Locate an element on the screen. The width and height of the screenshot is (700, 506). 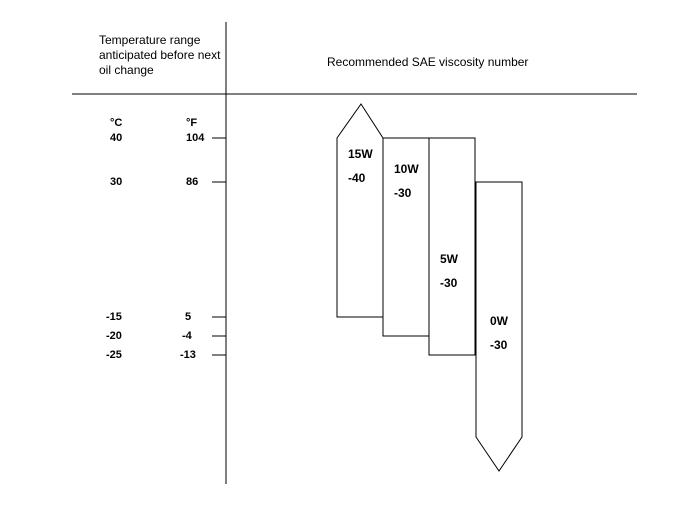
celsius-value: 30 is located at coordinates (116, 182).